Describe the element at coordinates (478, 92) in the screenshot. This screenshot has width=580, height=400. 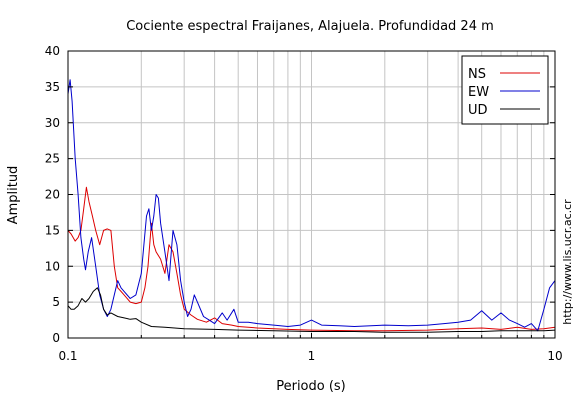
I see `legend-label-ew: EW` at that location.